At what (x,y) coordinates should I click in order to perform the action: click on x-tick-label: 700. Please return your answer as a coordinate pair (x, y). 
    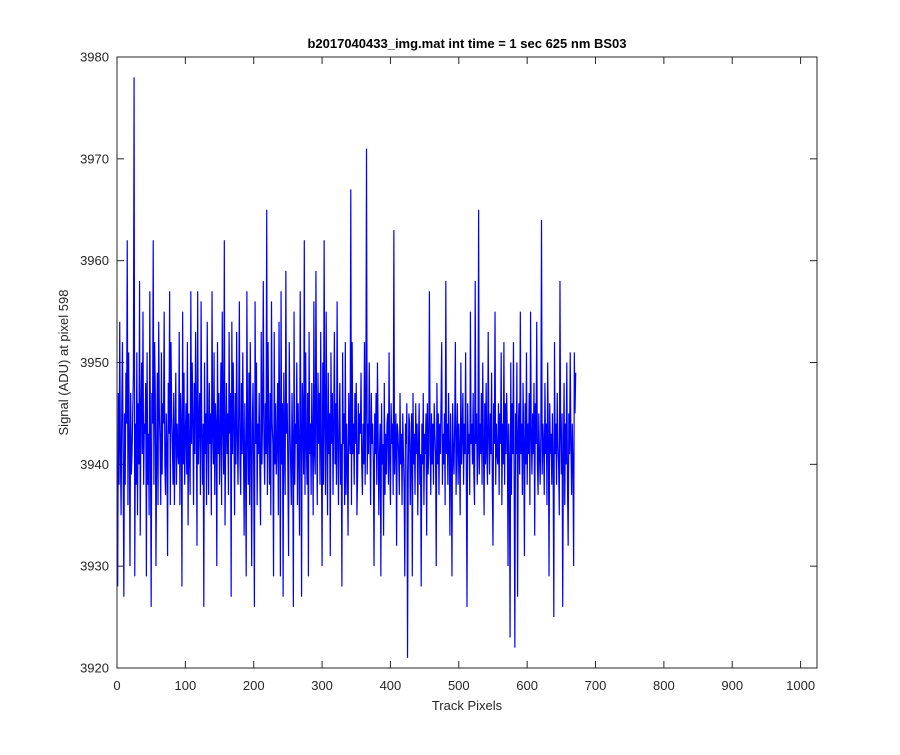
    Looking at the image, I should click on (596, 685).